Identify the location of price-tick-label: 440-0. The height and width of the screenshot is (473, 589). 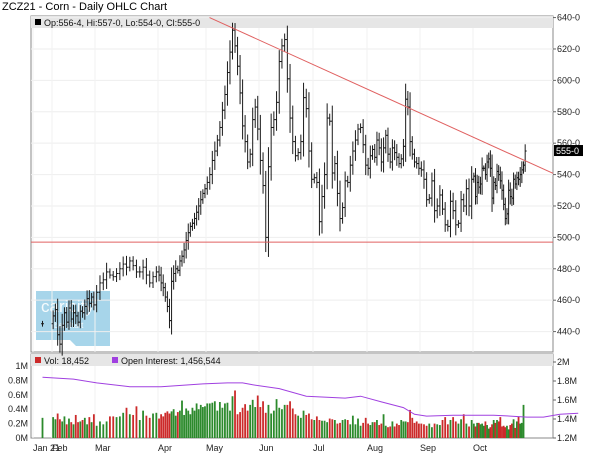
(568, 332).